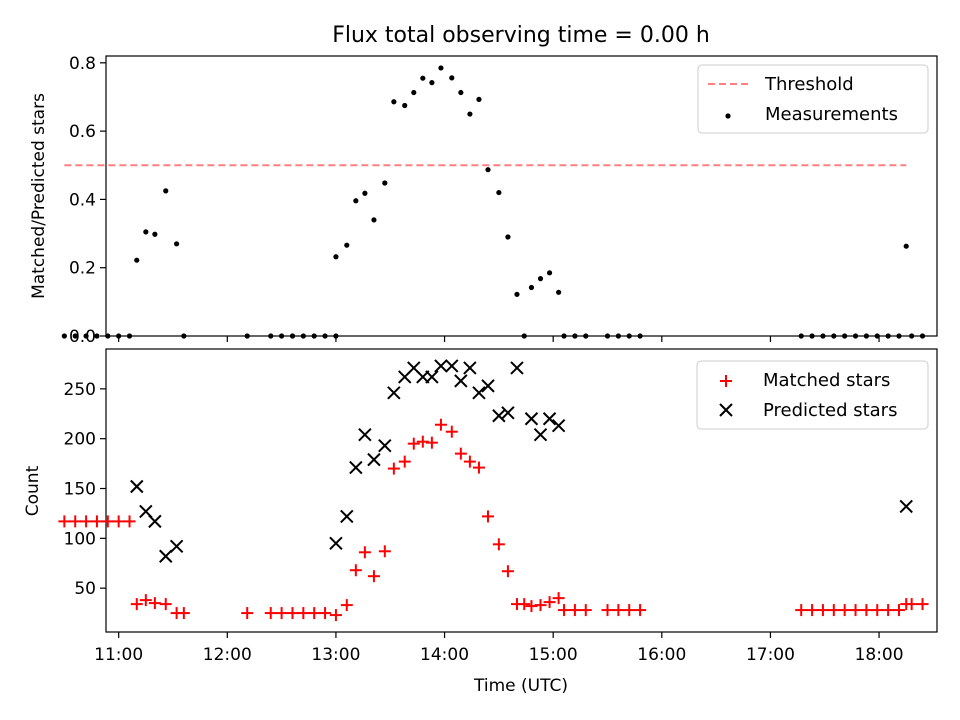 This screenshot has width=960, height=720. What do you see at coordinates (726, 381) in the screenshot?
I see `matched-stars-legend-swatch` at bounding box center [726, 381].